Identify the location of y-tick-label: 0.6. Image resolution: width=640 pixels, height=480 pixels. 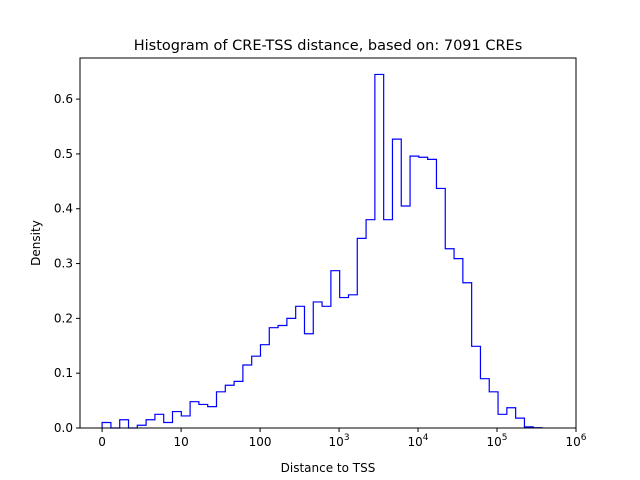
(63, 99).